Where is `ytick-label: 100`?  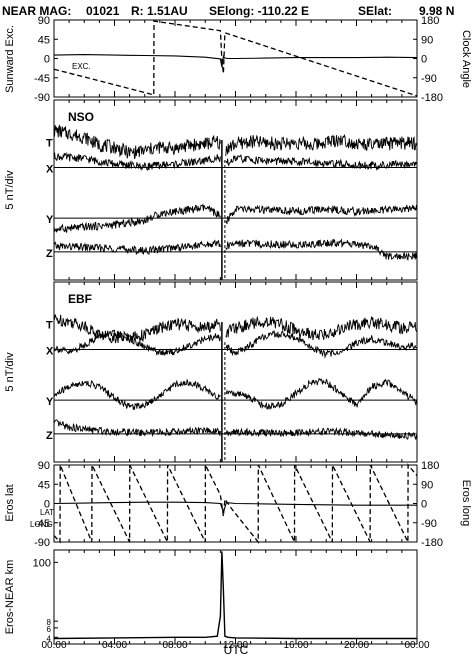
ytick-label: 100 is located at coordinates (42, 563).